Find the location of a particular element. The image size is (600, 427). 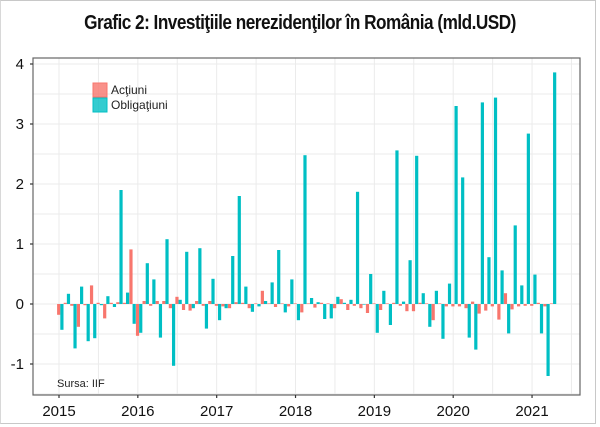

y-tick-label: 0 is located at coordinates (20, 304).